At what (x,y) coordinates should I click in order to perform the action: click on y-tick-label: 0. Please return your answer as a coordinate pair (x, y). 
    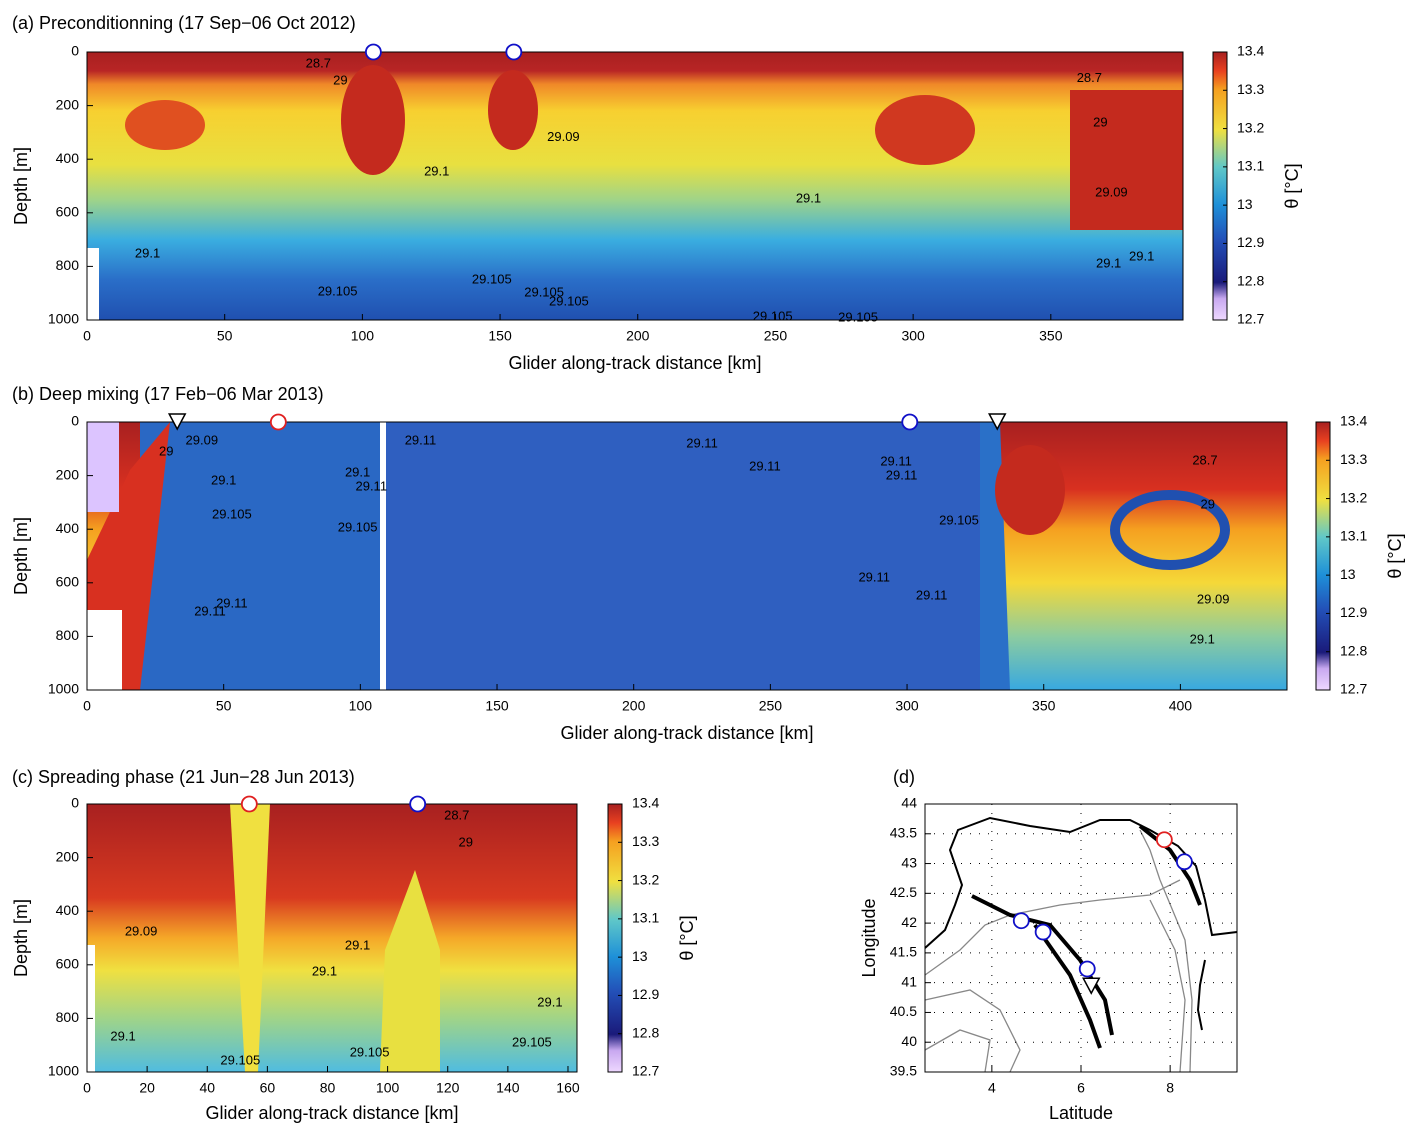
    Looking at the image, I should click on (75, 421).